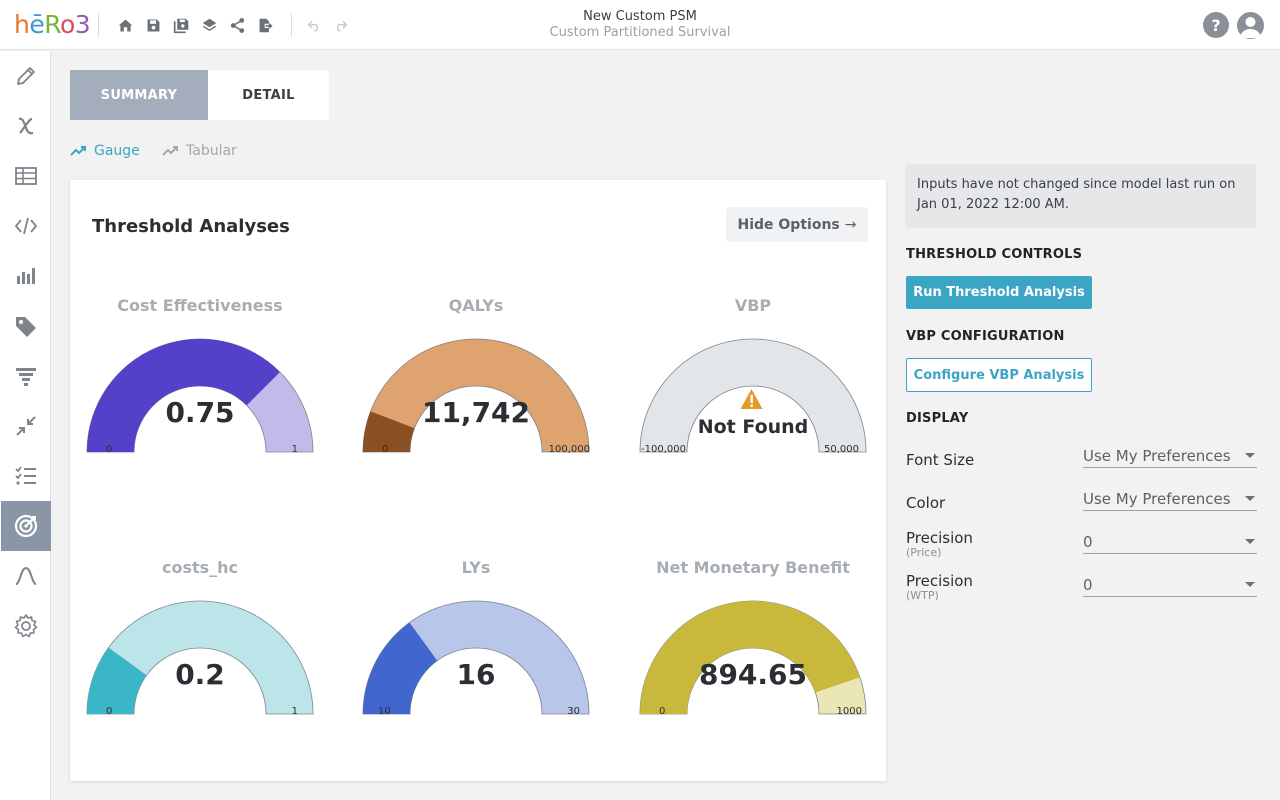  Describe the element at coordinates (1170, 499) in the screenshot. I see `color-select: Use My Preferences` at that location.